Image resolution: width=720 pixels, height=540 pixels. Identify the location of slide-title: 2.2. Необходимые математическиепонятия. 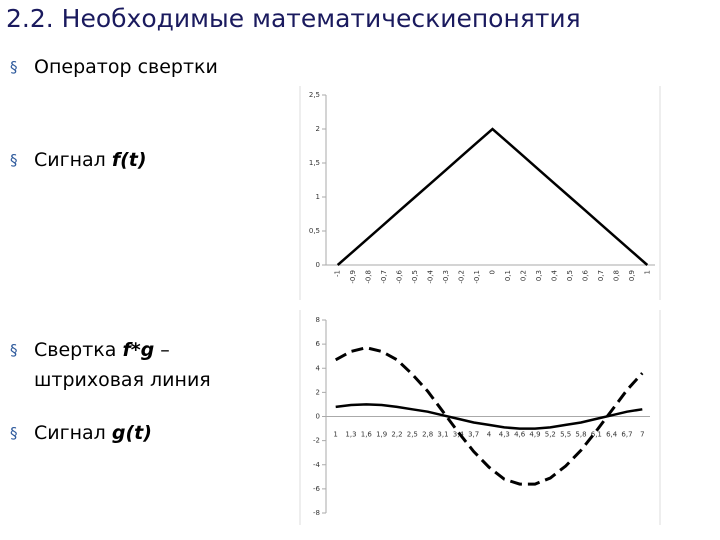
(293, 18).